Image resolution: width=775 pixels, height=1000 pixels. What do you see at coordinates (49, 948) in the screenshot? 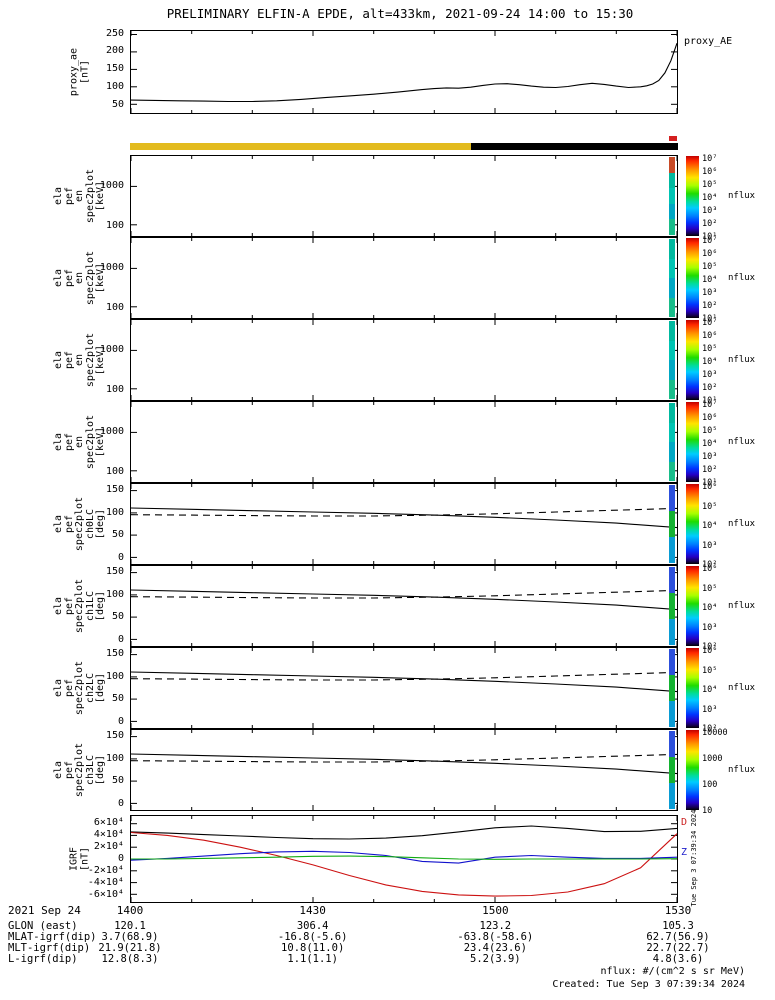
I see `footer-row-label: MLT-igrf(dip)` at bounding box center [49, 948].